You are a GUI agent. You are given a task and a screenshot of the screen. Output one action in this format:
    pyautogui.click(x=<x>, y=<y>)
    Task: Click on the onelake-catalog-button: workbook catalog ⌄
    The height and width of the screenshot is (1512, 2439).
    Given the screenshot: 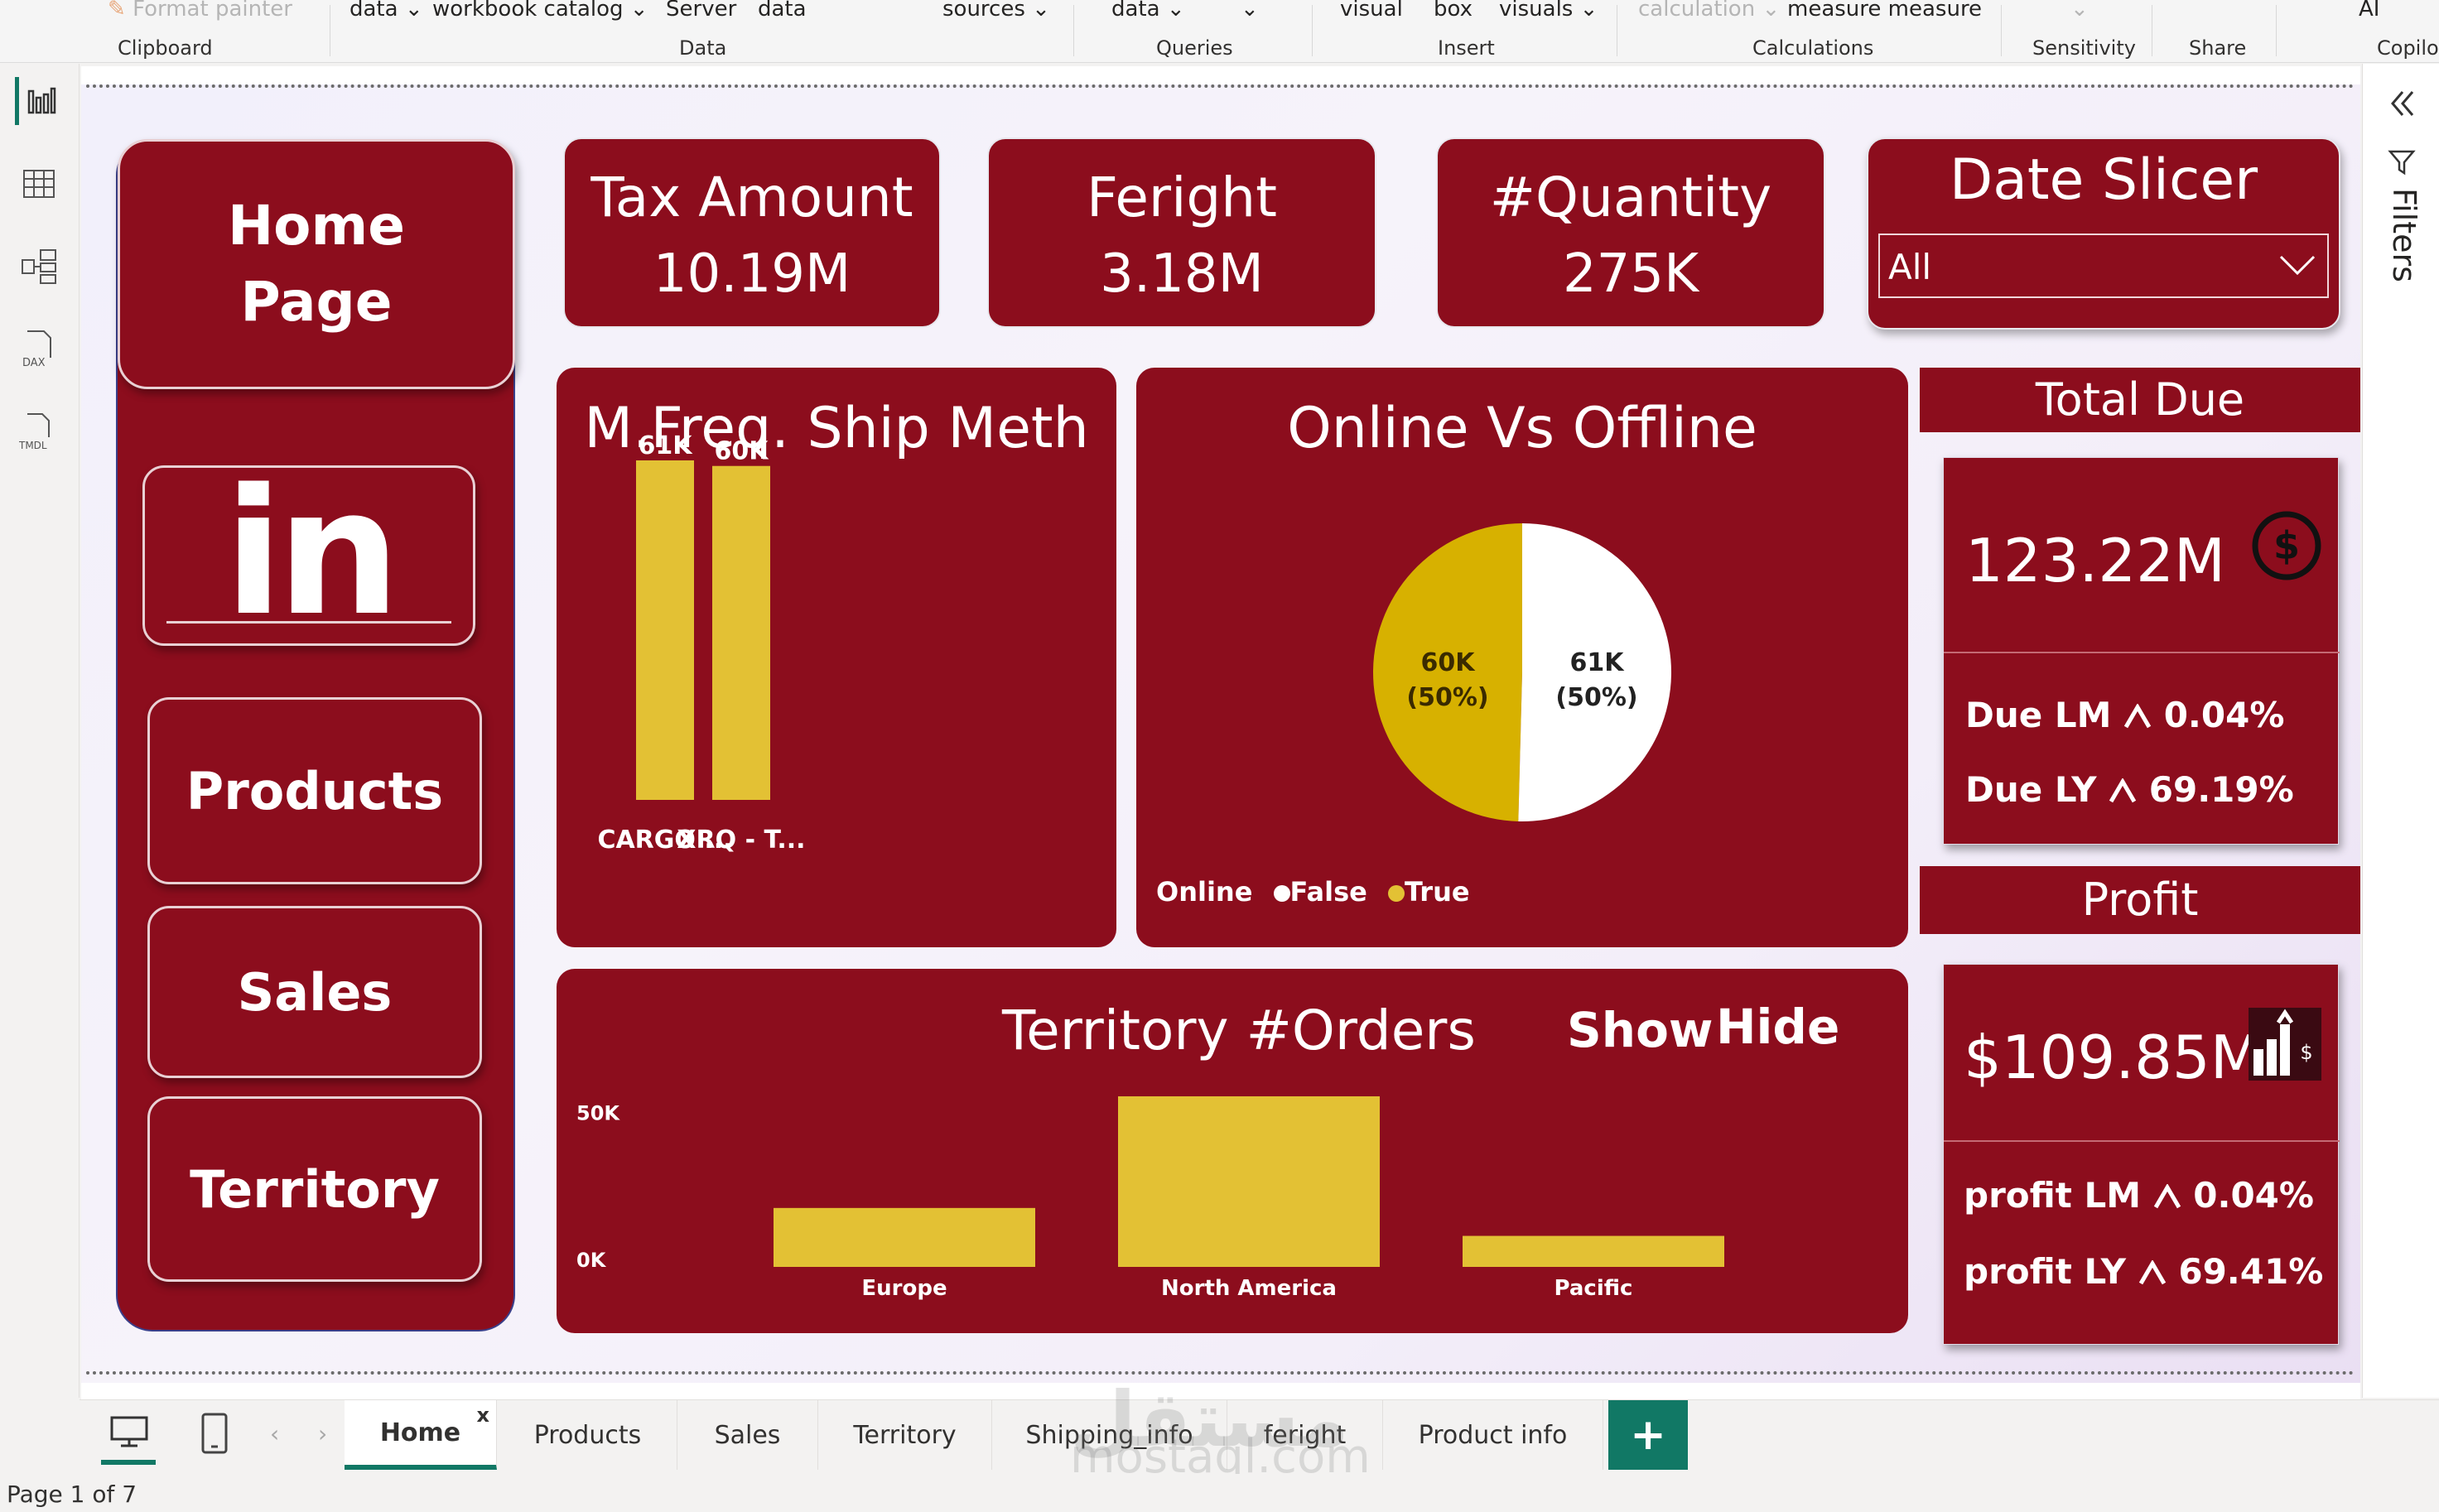 What is the action you would take?
    pyautogui.click(x=540, y=11)
    